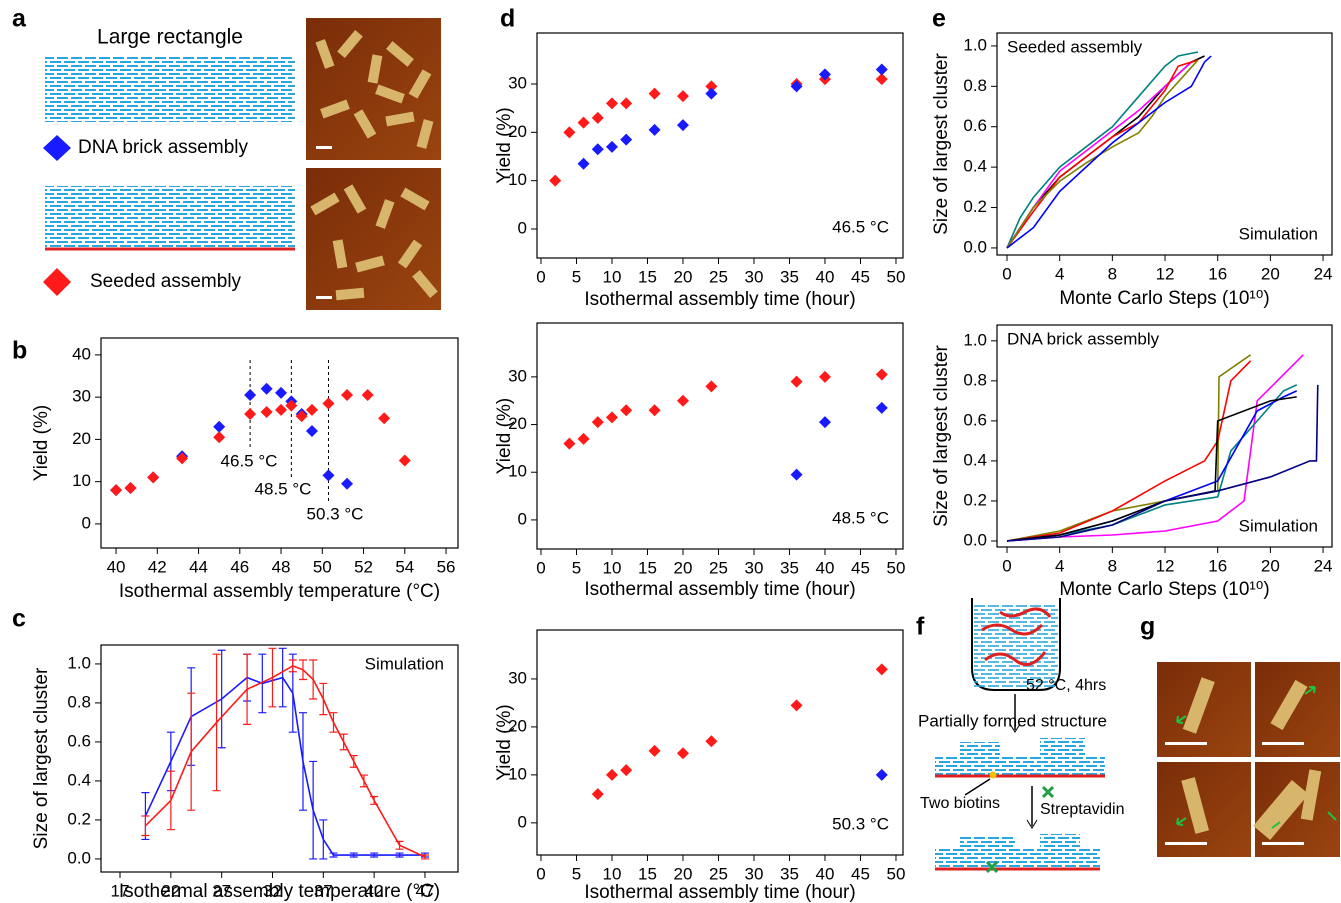  I want to click on x-tick-label: 10, so click(612, 873).